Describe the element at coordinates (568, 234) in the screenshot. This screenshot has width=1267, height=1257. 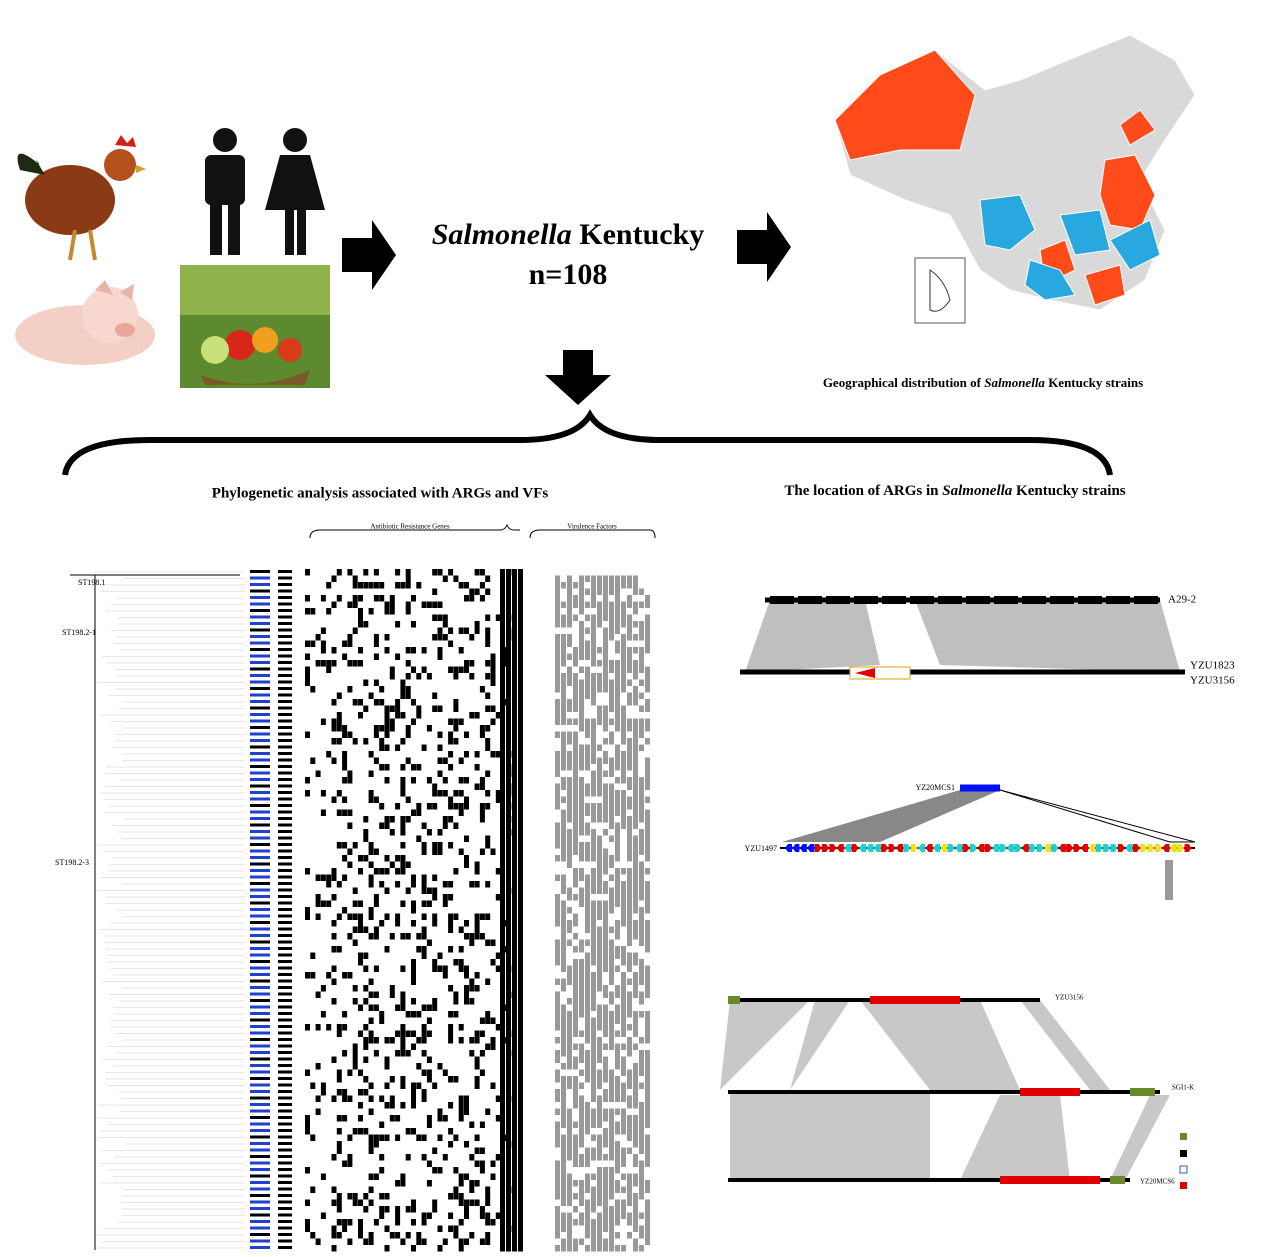
I see `center-title: Salmonella Kentucky` at that location.